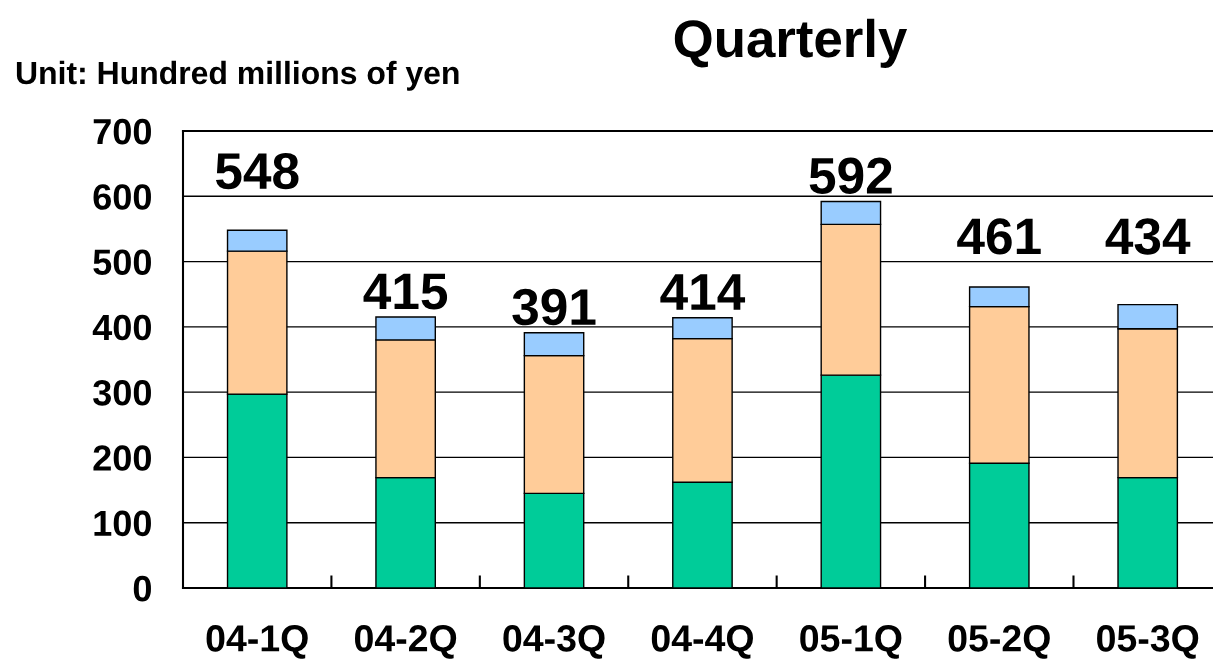 The height and width of the screenshot is (664, 1213). What do you see at coordinates (554, 307) in the screenshot?
I see `total-label: 391` at bounding box center [554, 307].